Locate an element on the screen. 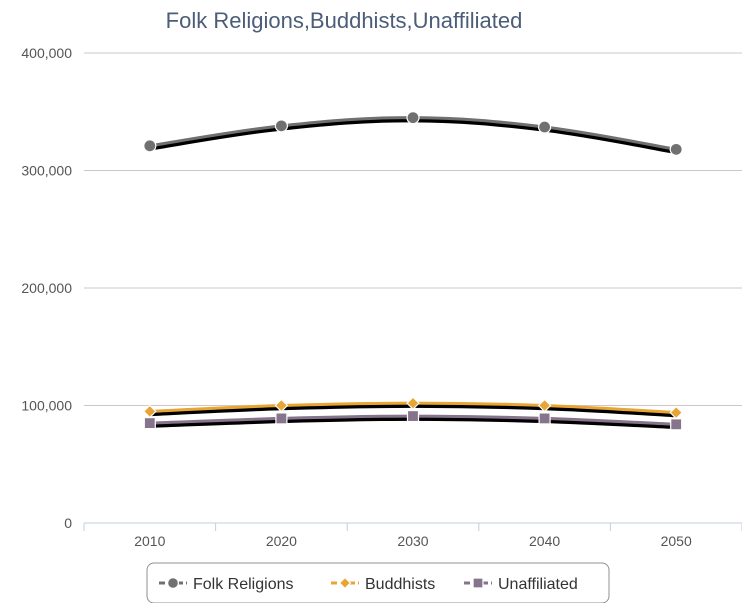 The height and width of the screenshot is (603, 742). y-axis-labels: 0 100,000 200,000 300,000 400,000 is located at coordinates (46, 288).